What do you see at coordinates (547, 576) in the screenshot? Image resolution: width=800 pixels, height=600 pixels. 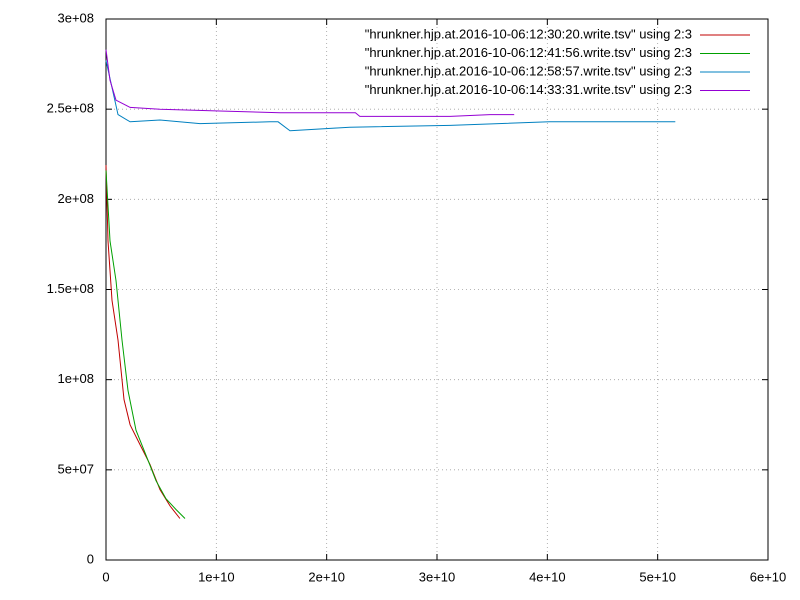 I see `x-tick-label: 4e+10` at bounding box center [547, 576].